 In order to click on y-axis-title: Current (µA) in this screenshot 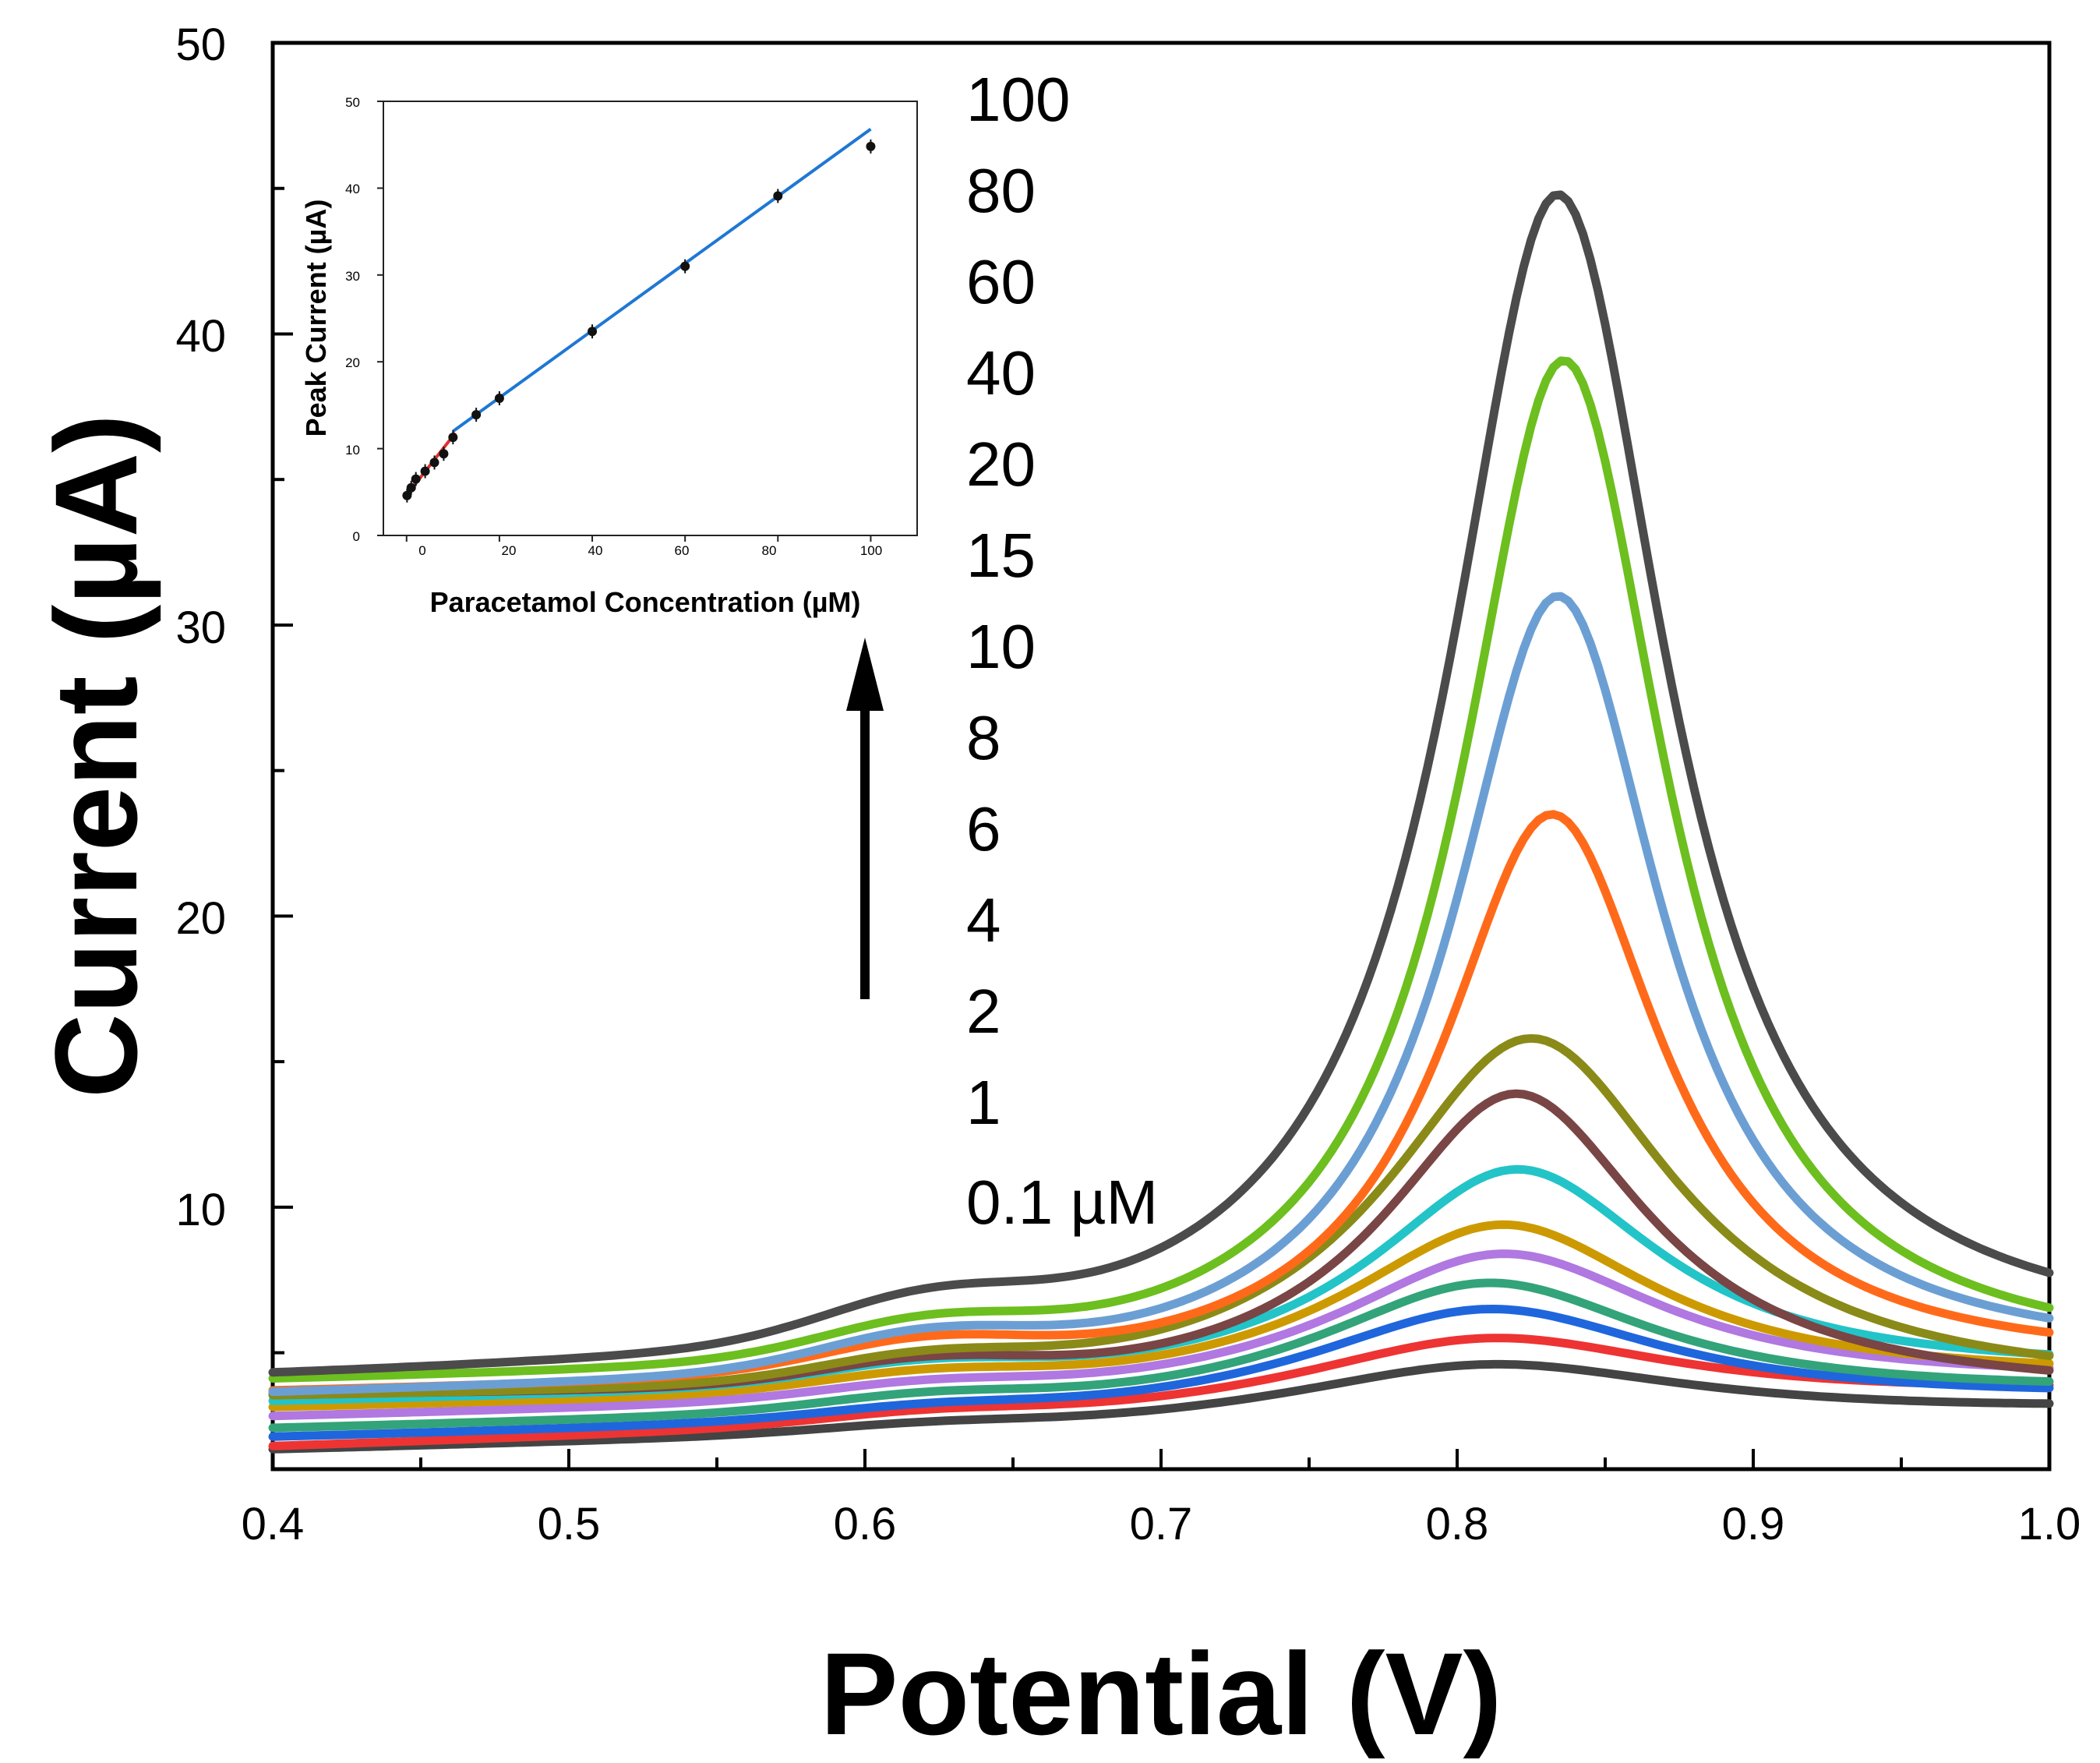, I will do `click(96, 756)`.